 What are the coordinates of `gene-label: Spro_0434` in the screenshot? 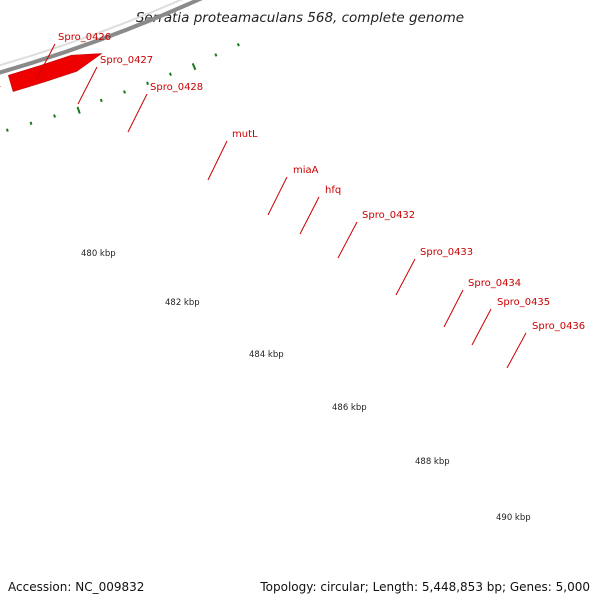 It's located at (494, 283).